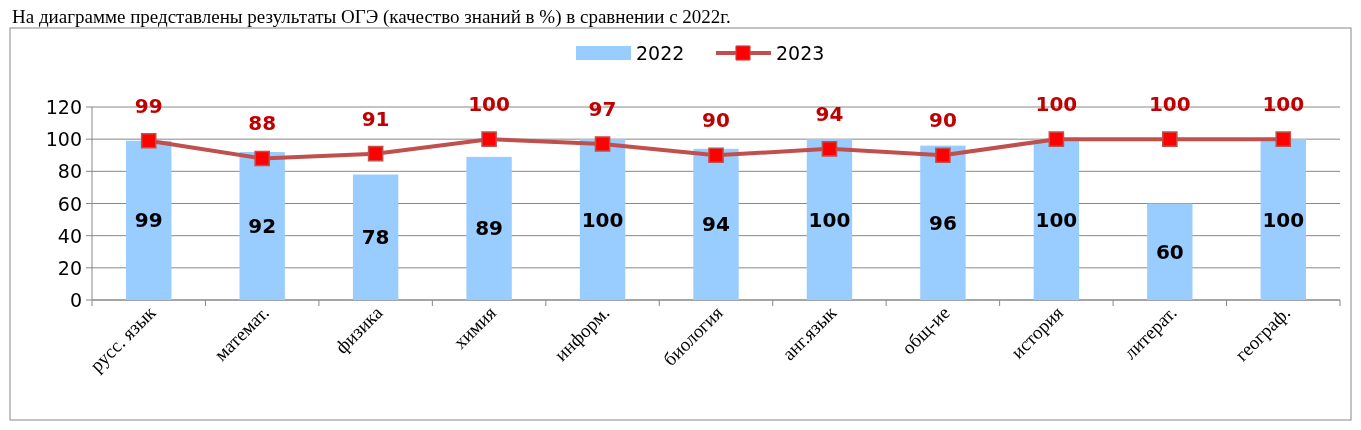 This screenshot has width=1361, height=430. I want to click on data-label: 91, so click(375, 118).